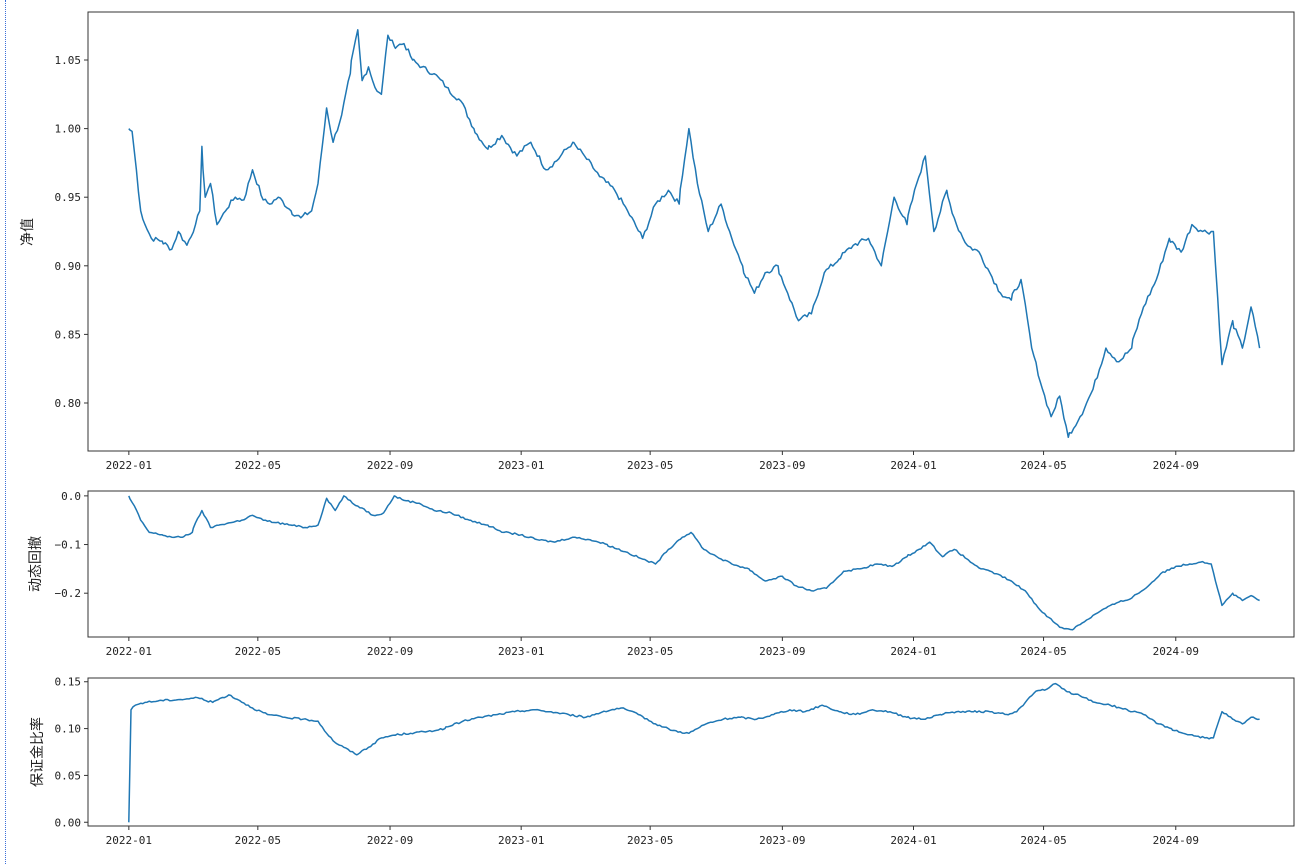 The image size is (1301, 864). I want to click on y-tick-label: 0.90, so click(68, 266).